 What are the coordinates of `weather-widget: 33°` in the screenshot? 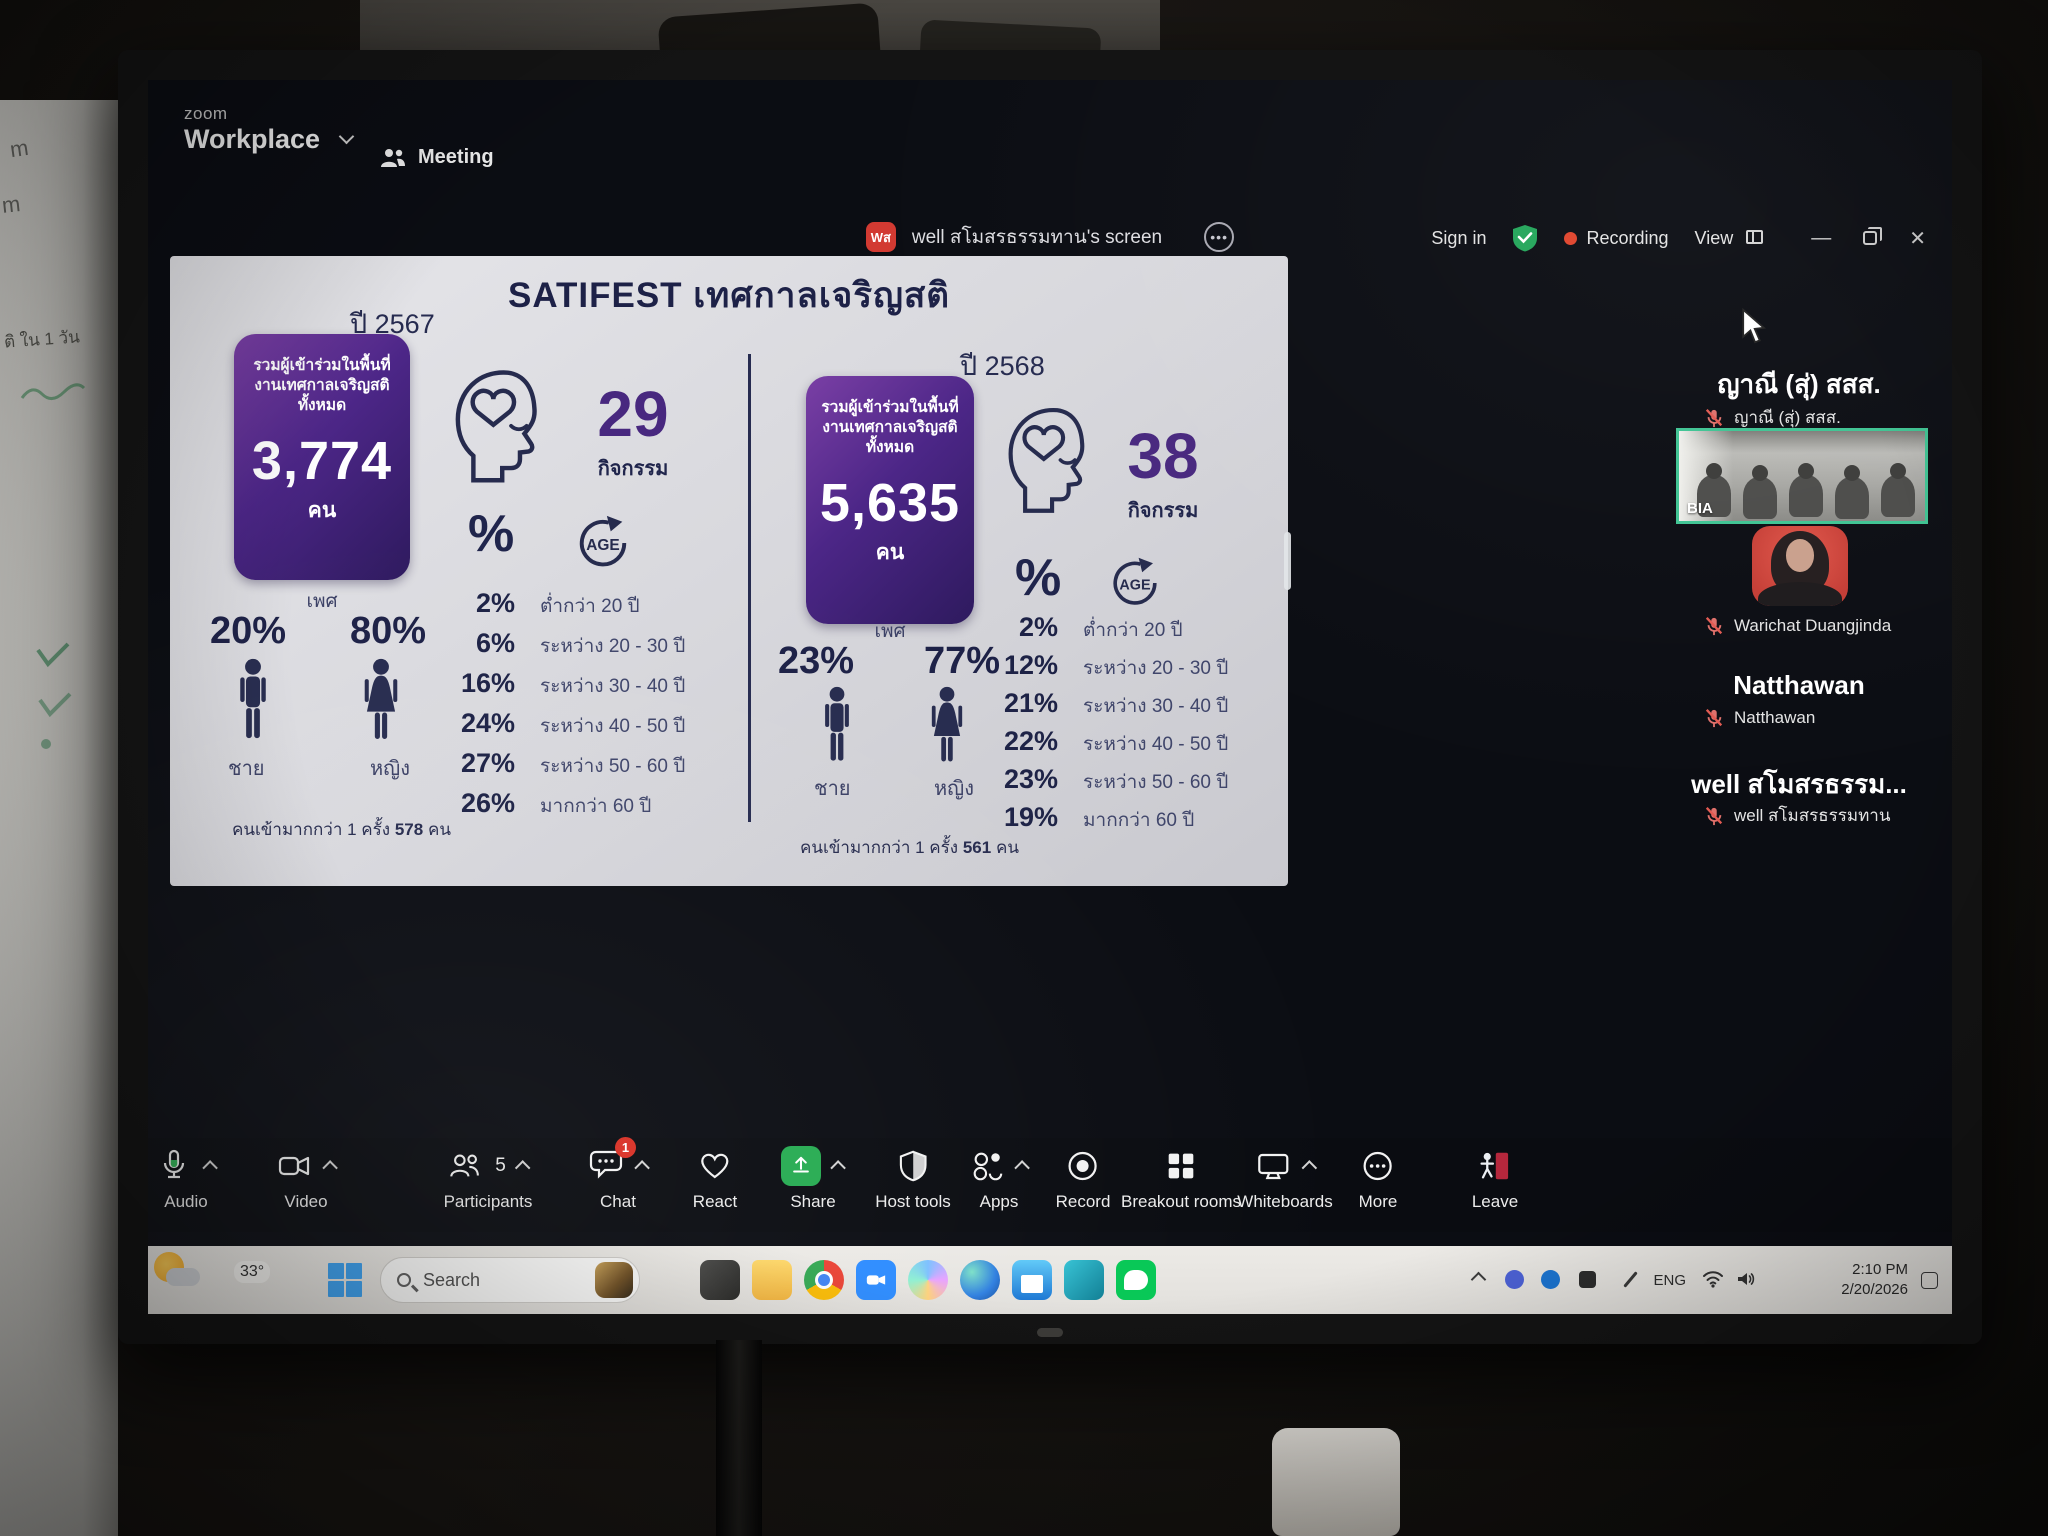 It's located at (212, 1272).